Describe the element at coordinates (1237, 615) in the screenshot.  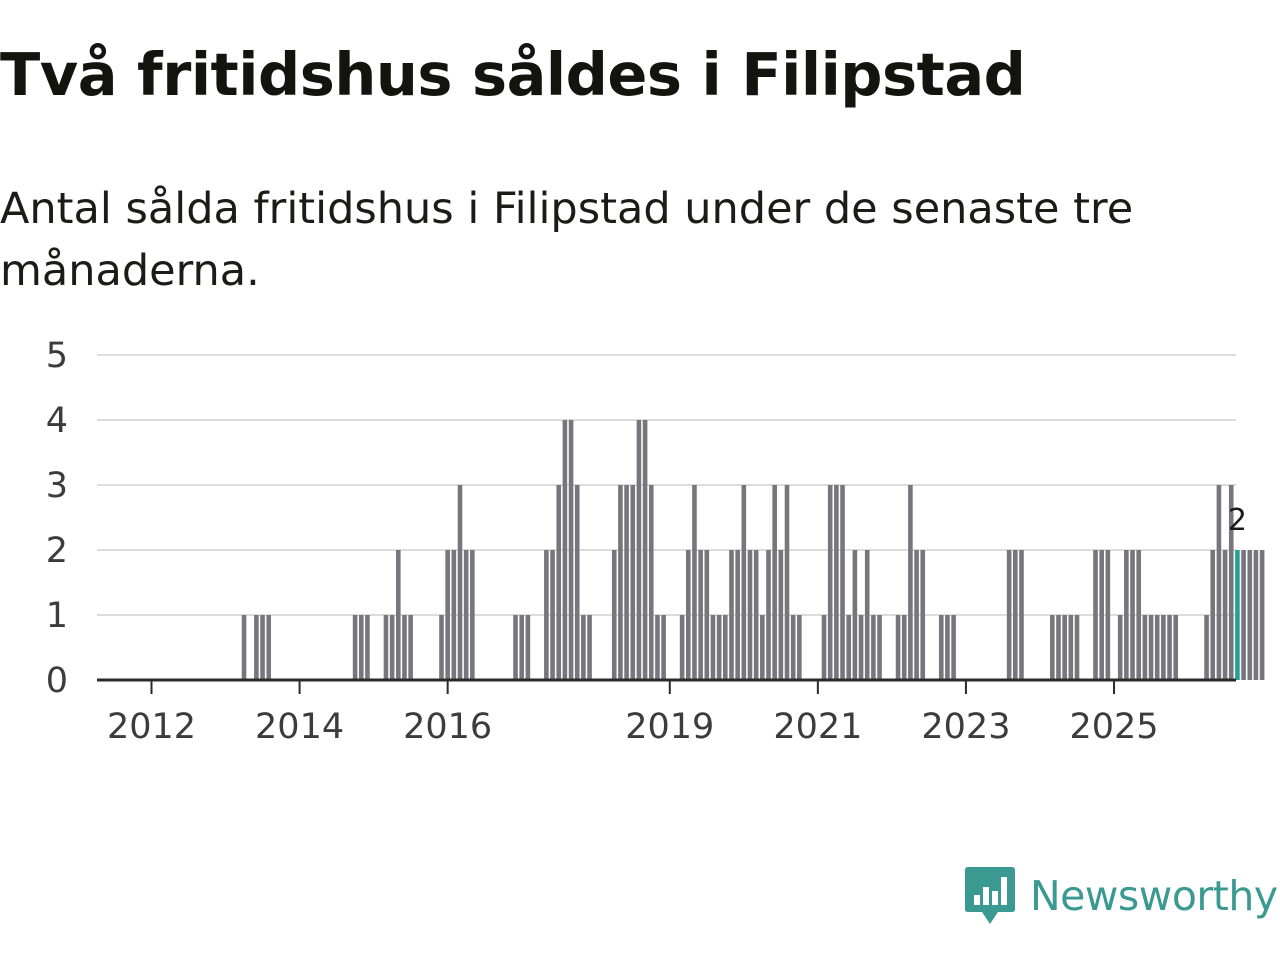
I see `bar-highlight` at that location.